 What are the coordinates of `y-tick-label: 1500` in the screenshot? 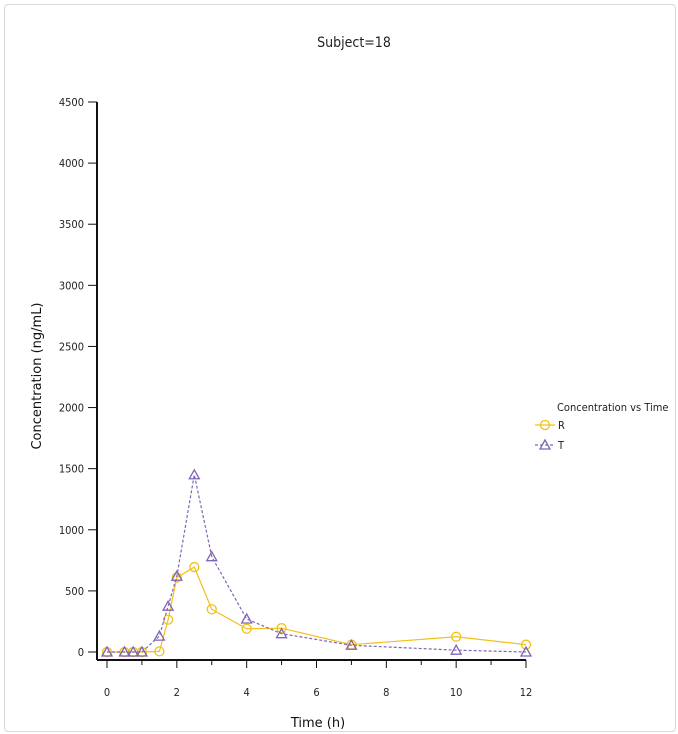 It's located at (71, 469).